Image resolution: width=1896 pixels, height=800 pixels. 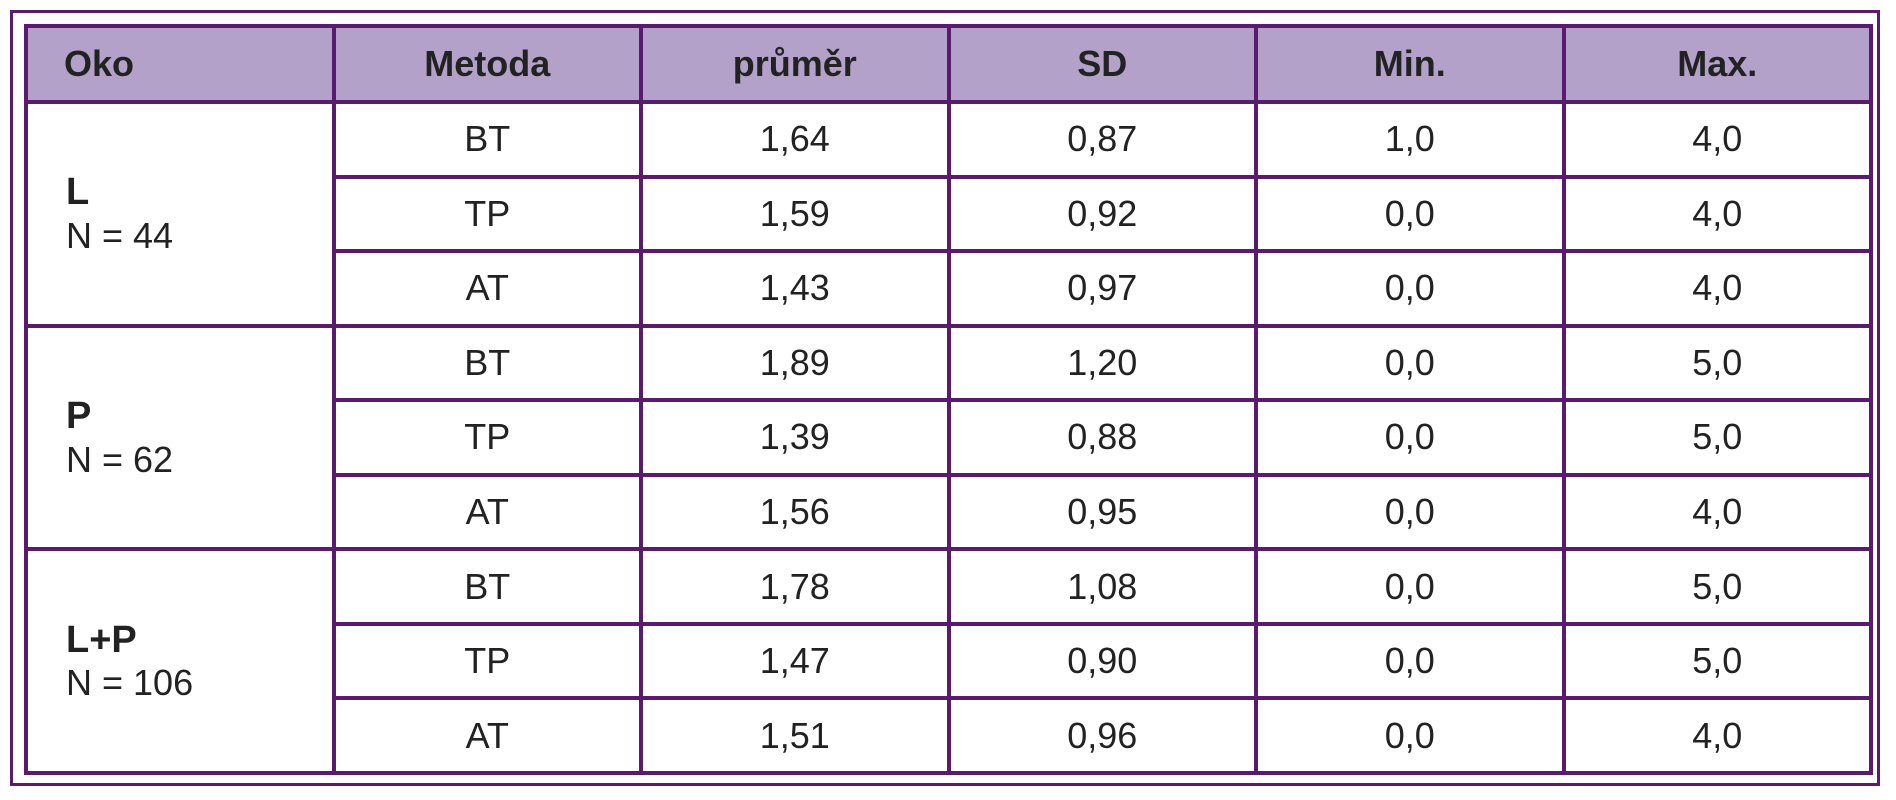 What do you see at coordinates (1102, 735) in the screenshot?
I see `cell: 0,96` at bounding box center [1102, 735].